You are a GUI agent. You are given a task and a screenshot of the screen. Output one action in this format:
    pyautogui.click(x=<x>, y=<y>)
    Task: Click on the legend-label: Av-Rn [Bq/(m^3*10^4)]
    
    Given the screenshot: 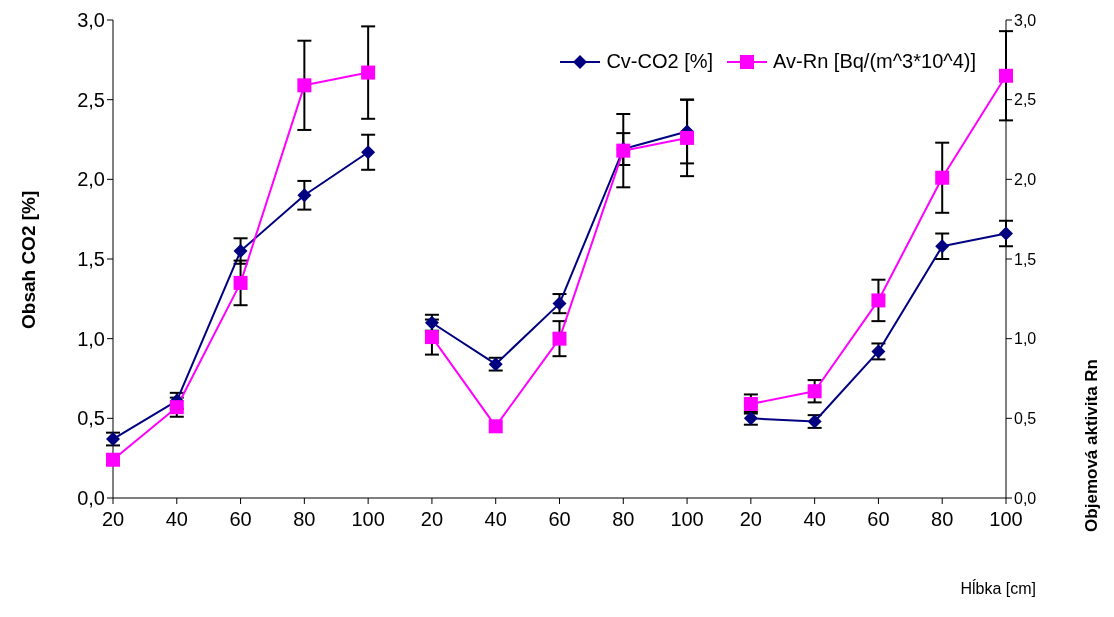 What is the action you would take?
    pyautogui.click(x=874, y=61)
    